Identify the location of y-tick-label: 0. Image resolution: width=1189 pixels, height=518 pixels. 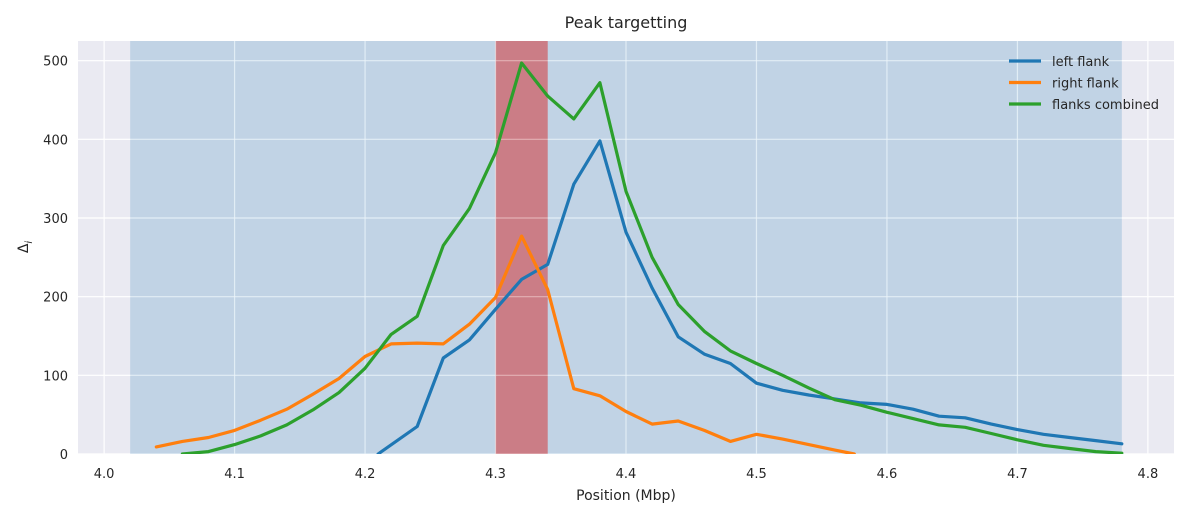
(64, 455).